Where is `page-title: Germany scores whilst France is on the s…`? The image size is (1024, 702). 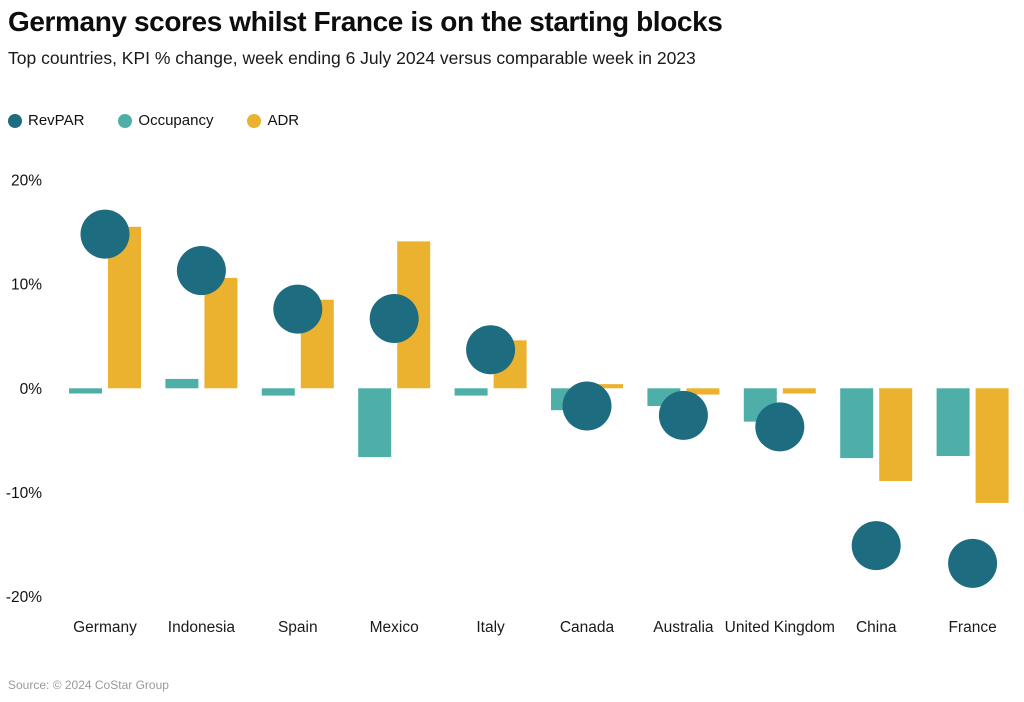
page-title: Germany scores whilst France is on the s… is located at coordinates (365, 21).